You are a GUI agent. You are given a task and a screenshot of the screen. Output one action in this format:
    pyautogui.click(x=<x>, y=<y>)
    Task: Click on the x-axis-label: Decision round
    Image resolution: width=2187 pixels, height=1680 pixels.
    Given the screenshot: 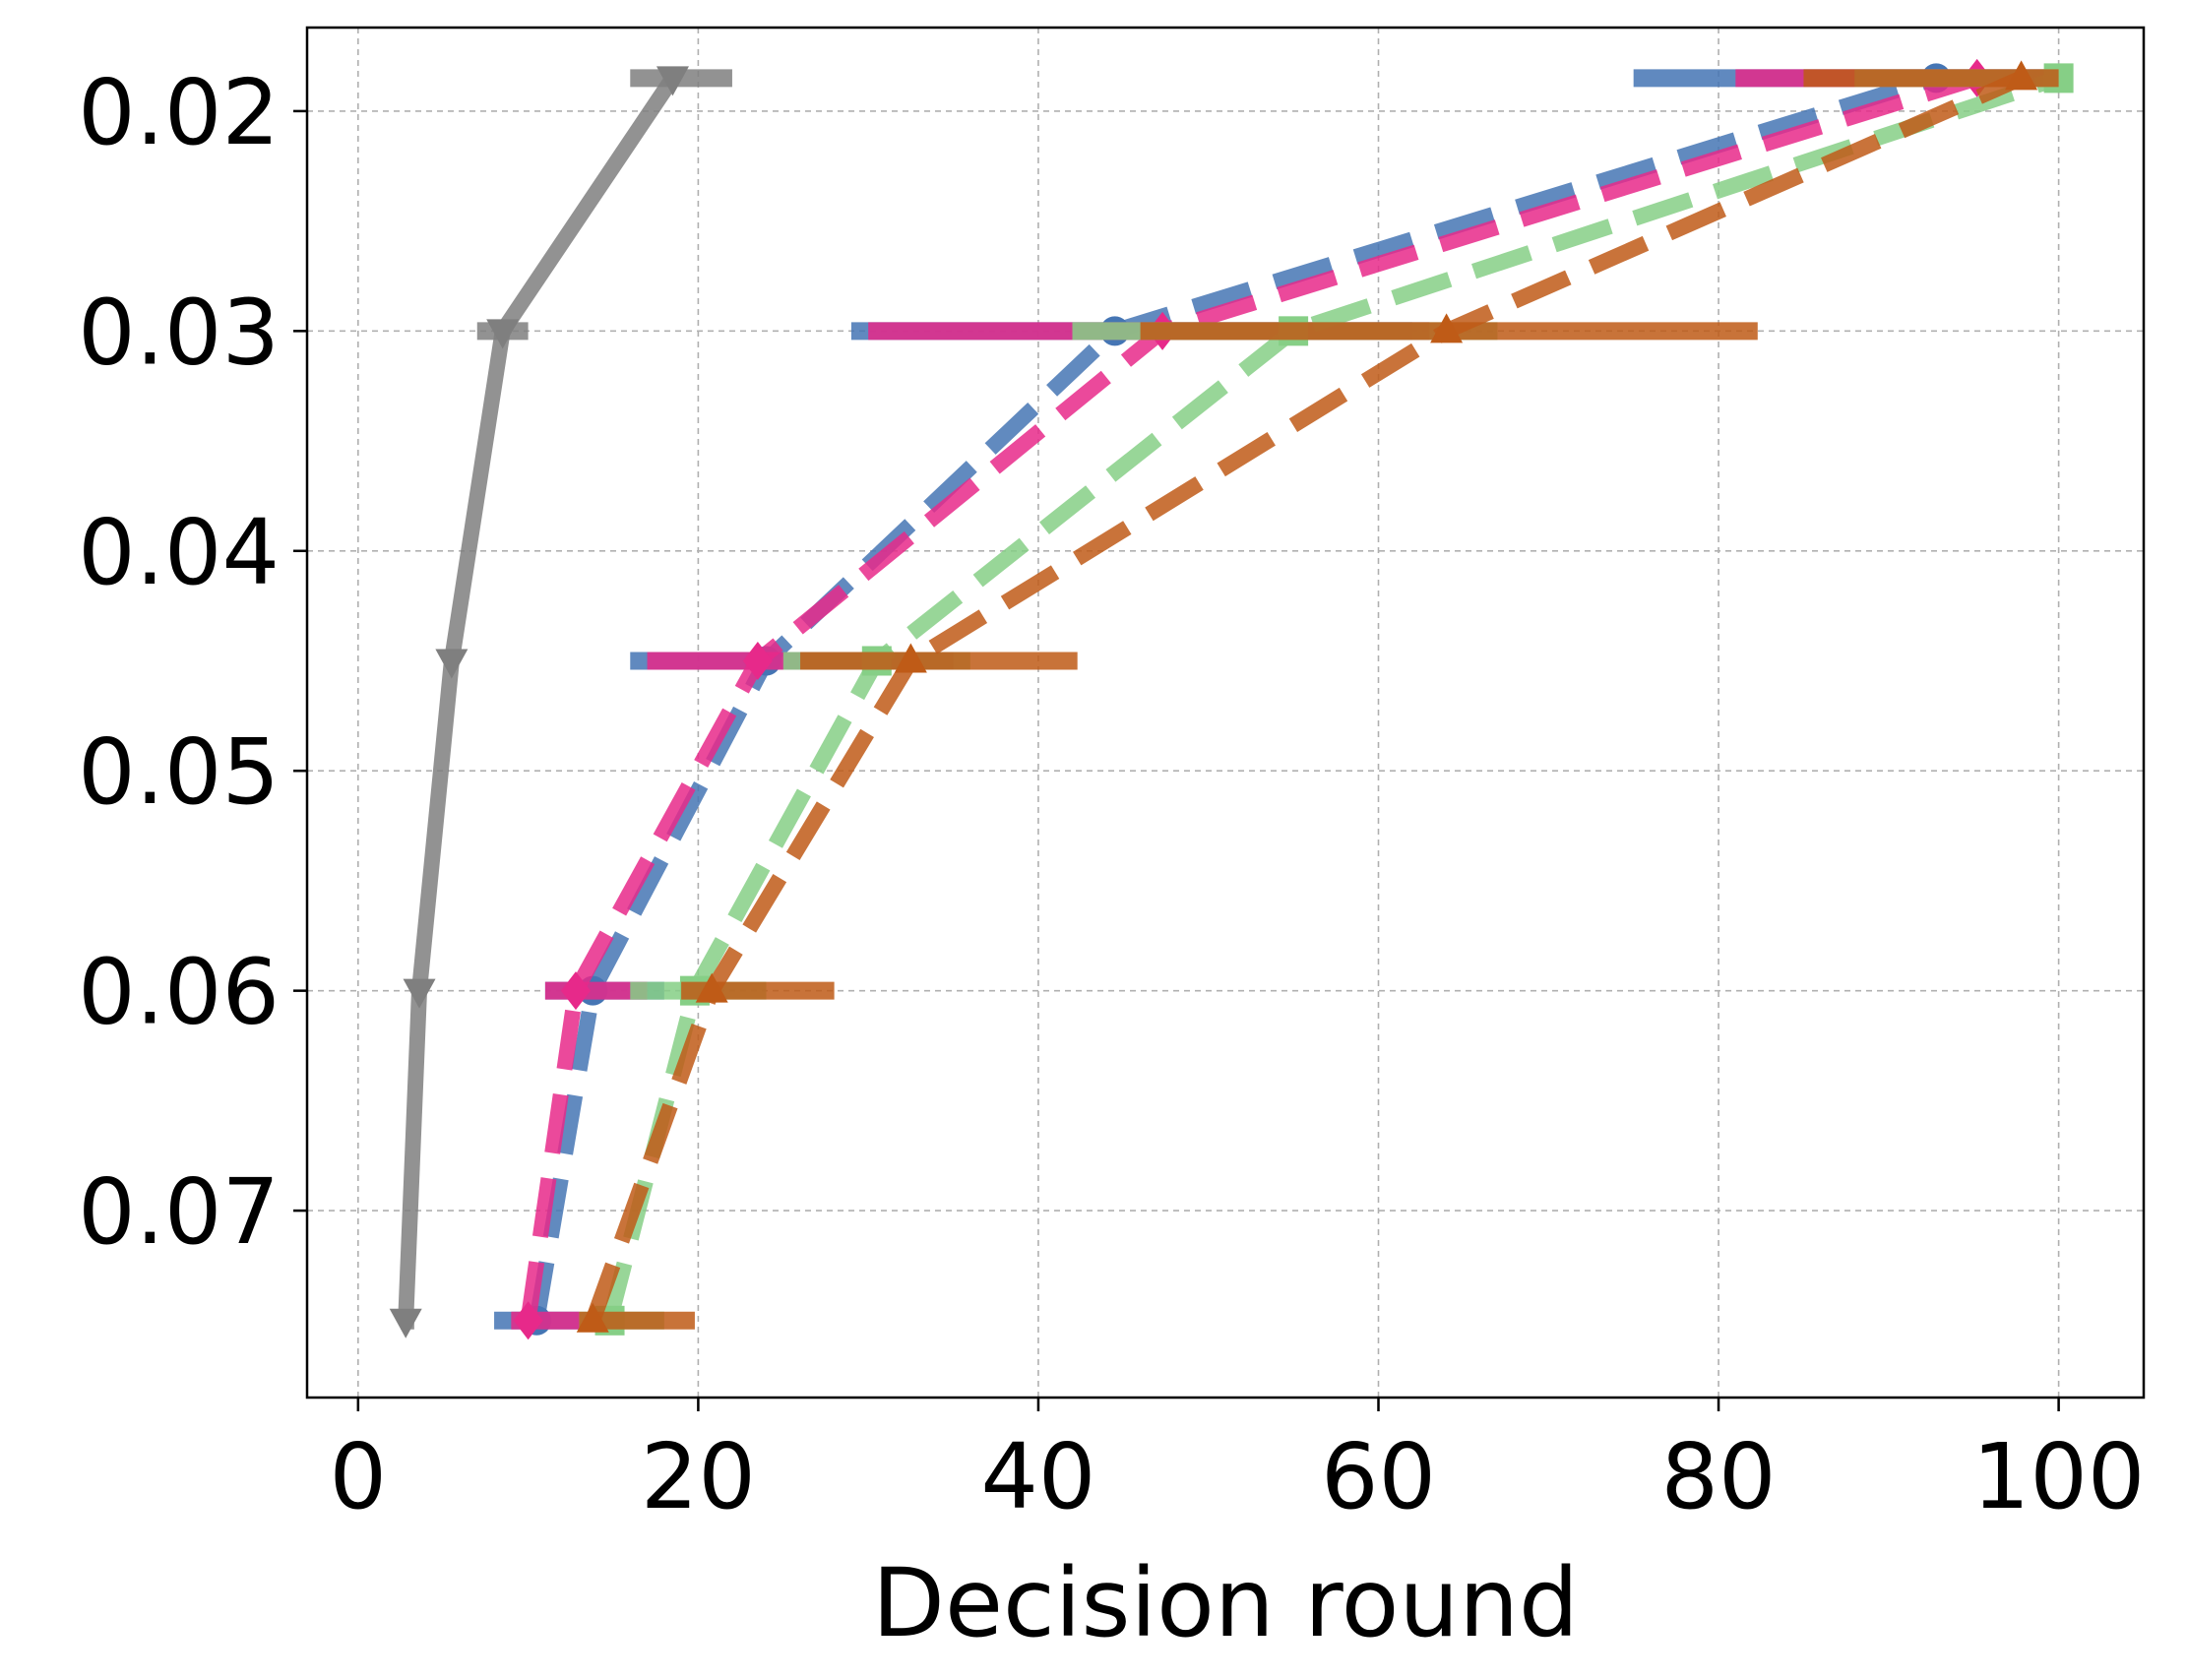 What is the action you would take?
    pyautogui.click(x=1225, y=1603)
    